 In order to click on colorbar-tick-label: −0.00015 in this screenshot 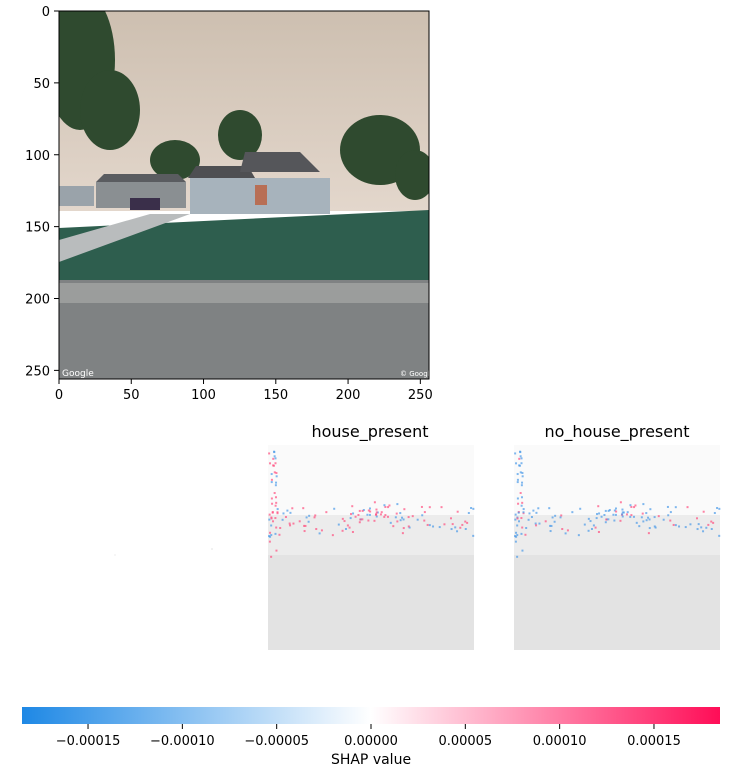, I will do `click(88, 741)`.